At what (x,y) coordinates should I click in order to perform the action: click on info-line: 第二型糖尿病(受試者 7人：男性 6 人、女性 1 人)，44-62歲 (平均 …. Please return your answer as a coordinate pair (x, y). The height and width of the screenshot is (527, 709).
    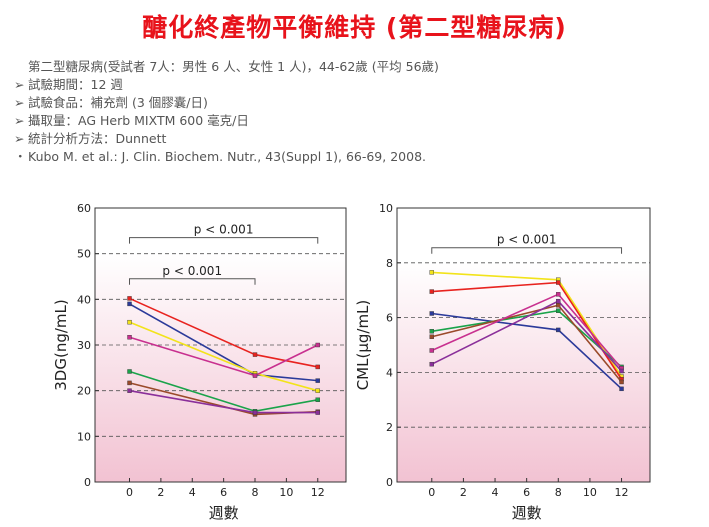
    Looking at the image, I should click on (359, 67).